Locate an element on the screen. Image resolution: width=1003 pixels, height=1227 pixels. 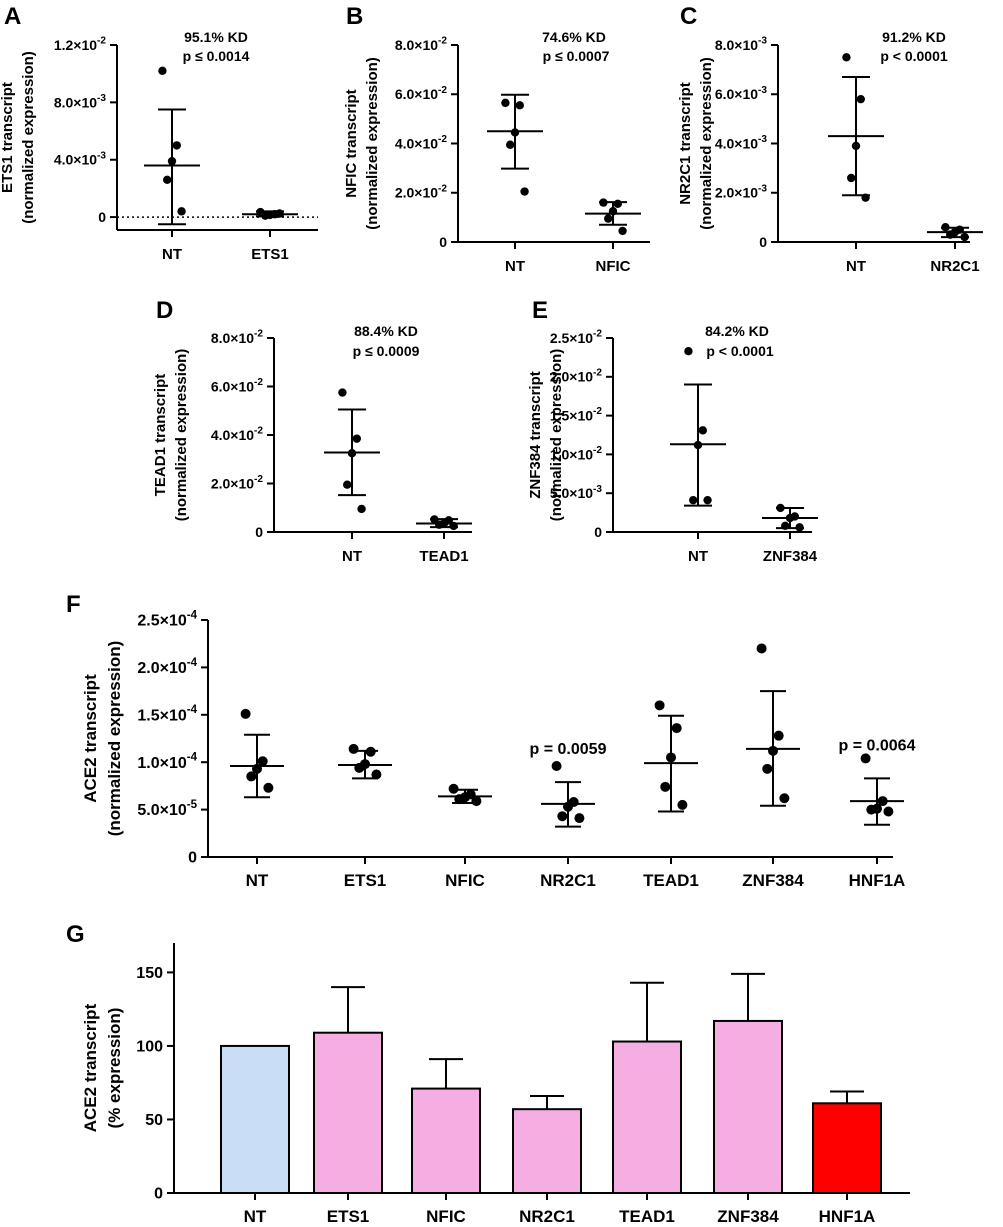
panel-e-y-tick-label: 5.0×10⁻³ is located at coordinates (576, 492).